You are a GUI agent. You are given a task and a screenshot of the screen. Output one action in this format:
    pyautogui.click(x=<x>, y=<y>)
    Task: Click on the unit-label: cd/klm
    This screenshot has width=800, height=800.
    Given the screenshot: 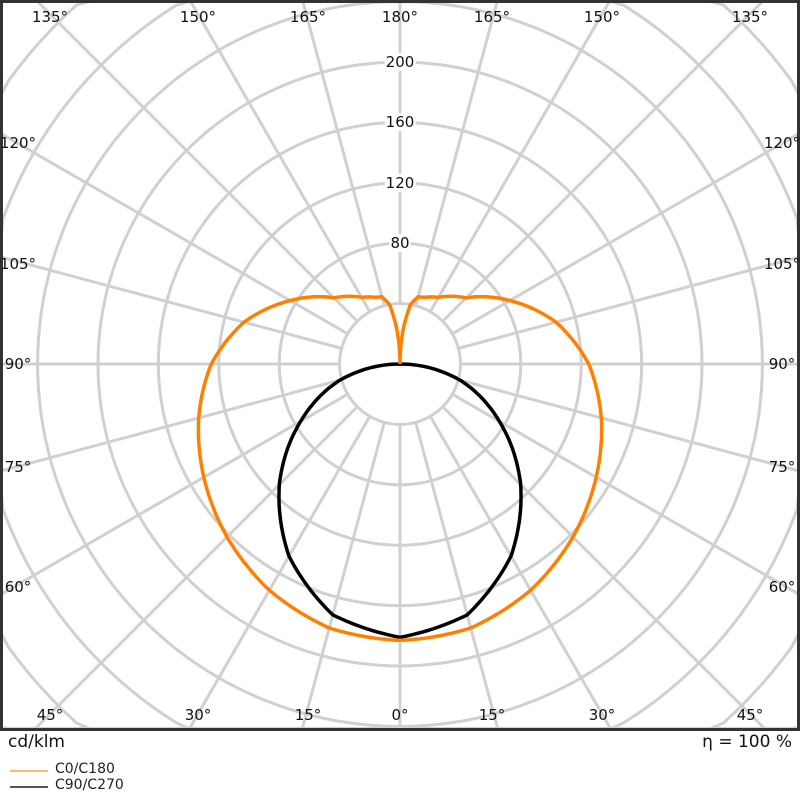 What is the action you would take?
    pyautogui.click(x=36, y=742)
    